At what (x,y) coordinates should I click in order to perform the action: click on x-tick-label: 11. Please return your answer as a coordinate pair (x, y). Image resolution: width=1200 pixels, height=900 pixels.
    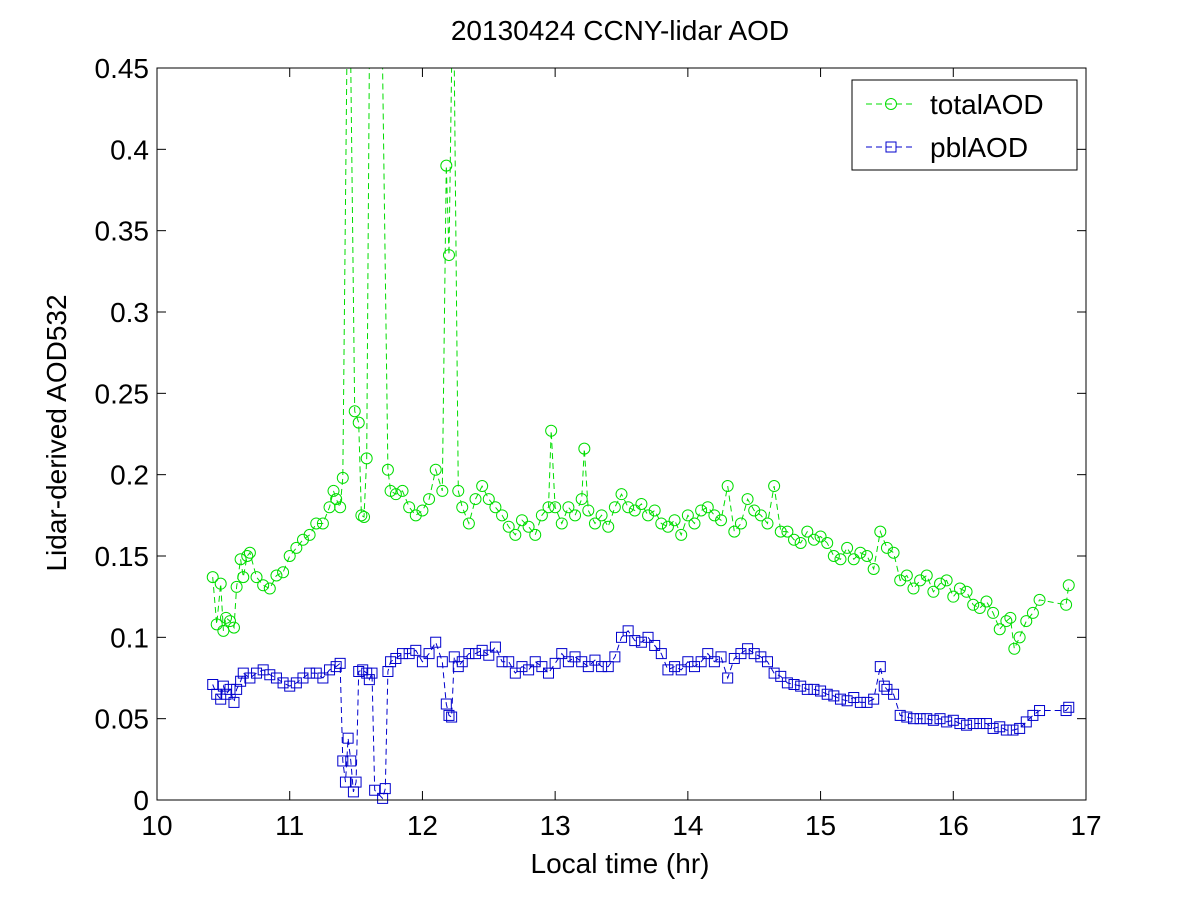
    Looking at the image, I should click on (289, 825).